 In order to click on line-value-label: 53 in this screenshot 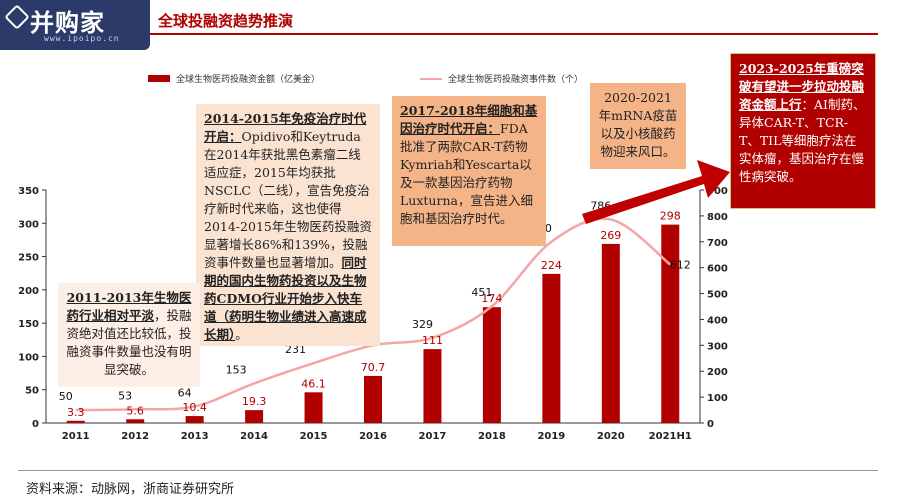, I will do `click(125, 395)`.